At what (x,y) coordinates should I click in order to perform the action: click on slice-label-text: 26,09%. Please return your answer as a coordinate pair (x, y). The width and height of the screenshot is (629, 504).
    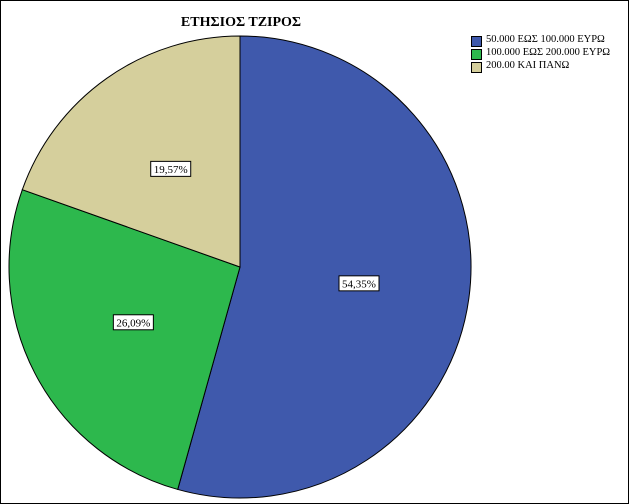
    Looking at the image, I should click on (133, 323).